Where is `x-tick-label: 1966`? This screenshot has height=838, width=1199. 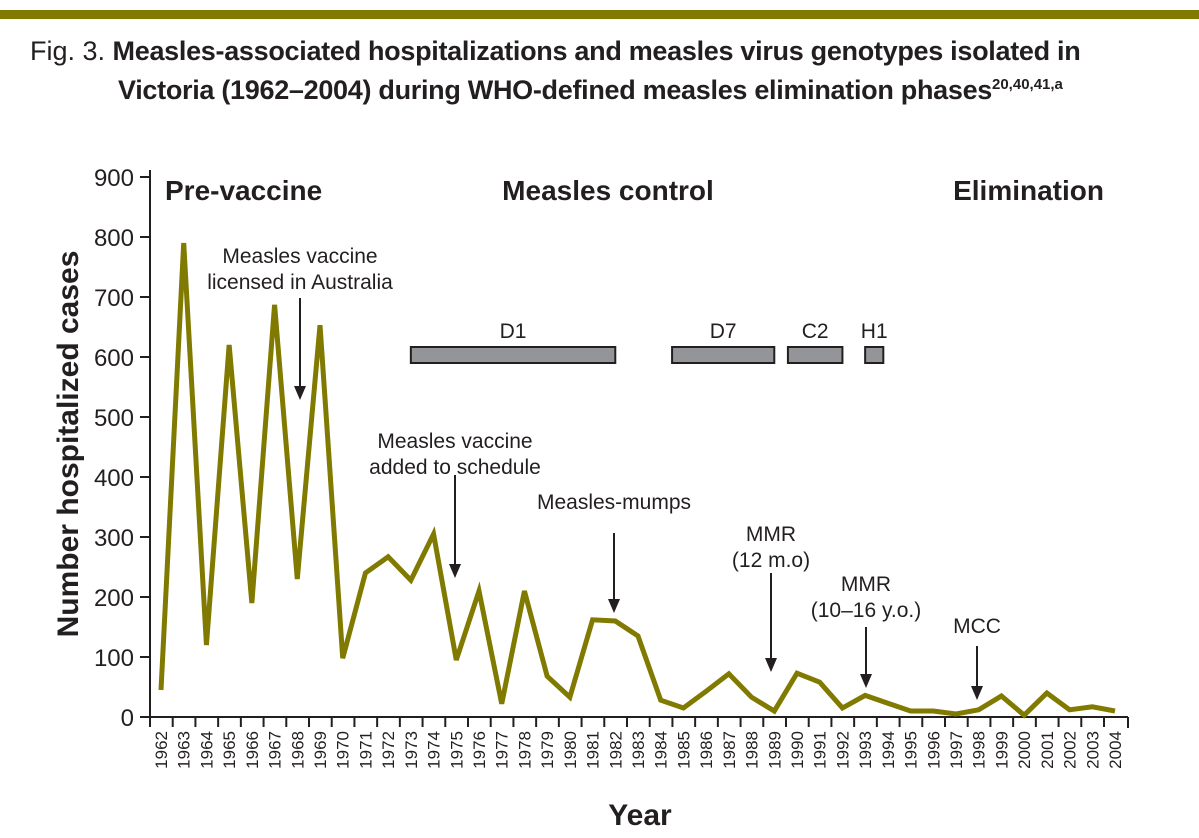 x-tick-label: 1966 is located at coordinates (252, 750).